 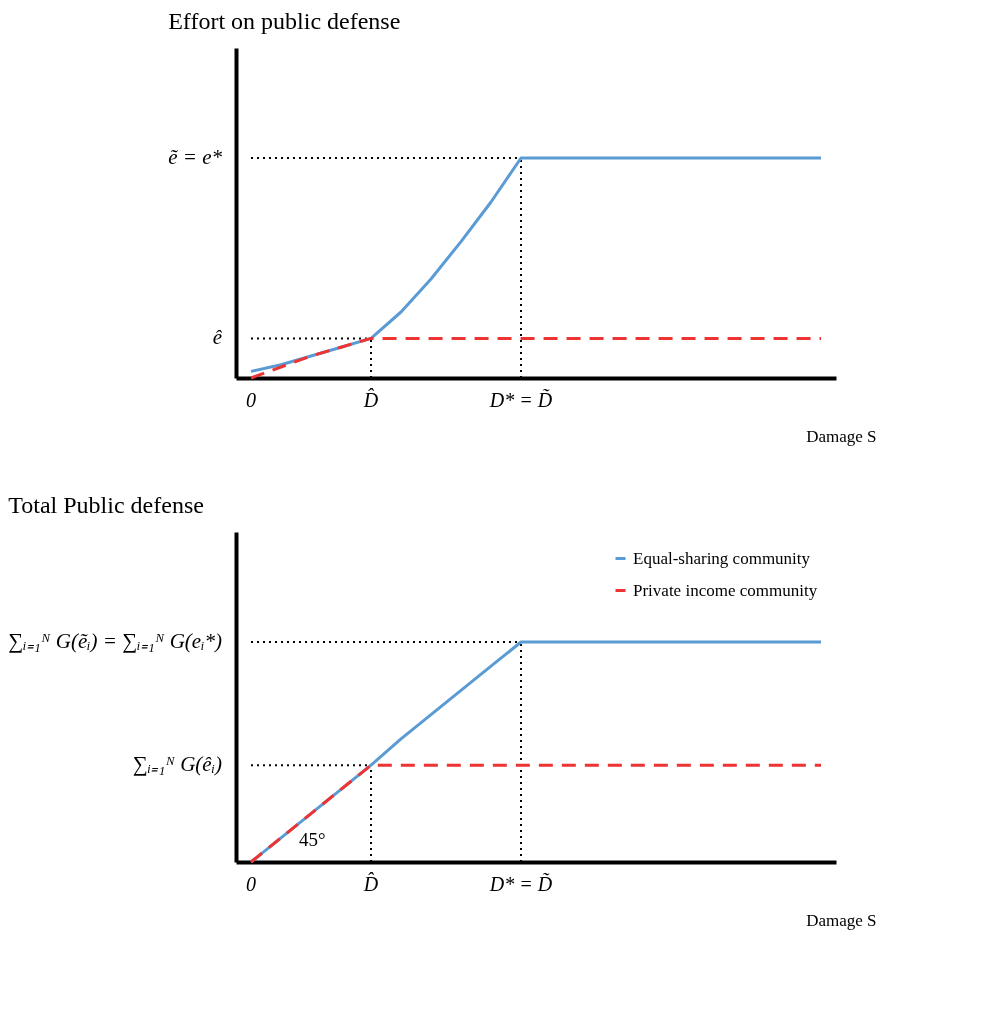 What do you see at coordinates (284, 21) in the screenshot?
I see `chart-title: Effort on public defense` at bounding box center [284, 21].